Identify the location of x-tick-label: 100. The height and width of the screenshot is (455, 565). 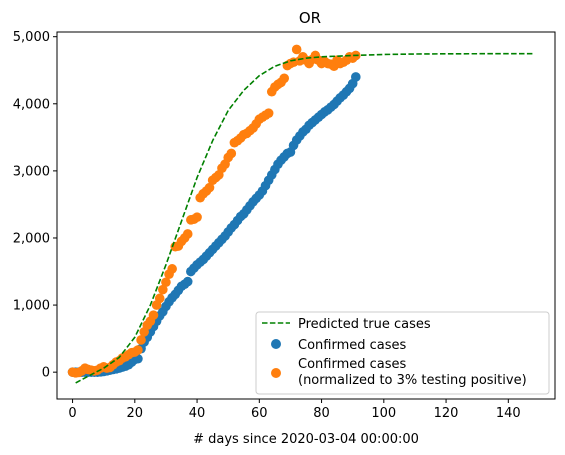
(383, 413).